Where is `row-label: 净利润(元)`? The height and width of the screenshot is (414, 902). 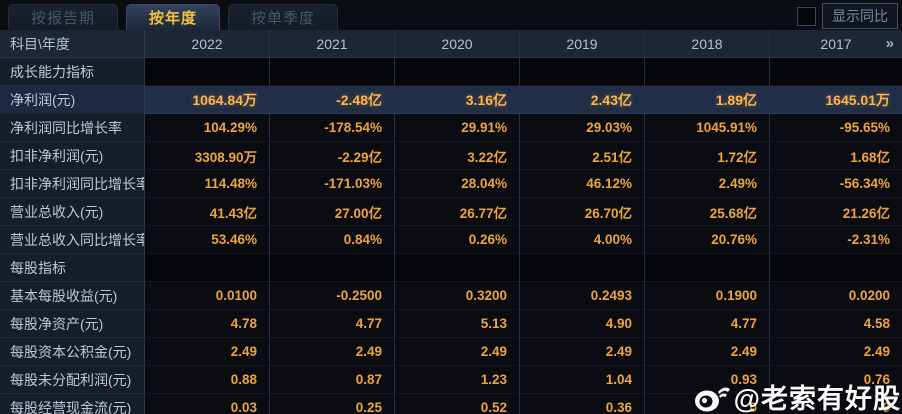 row-label: 净利润(元) is located at coordinates (72, 100).